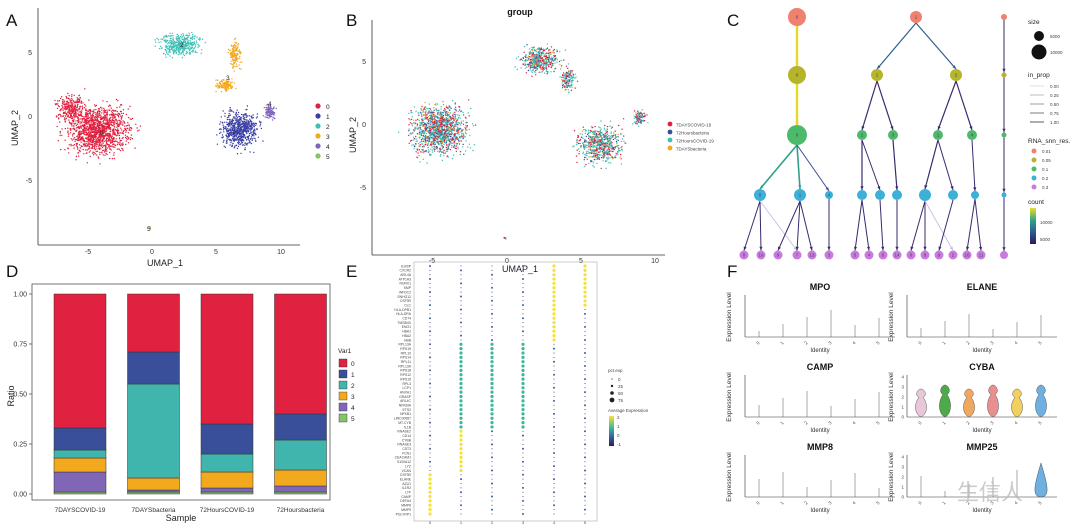  Describe the element at coordinates (820, 447) in the screenshot. I see `violin-gene-title: MMP8` at that location.